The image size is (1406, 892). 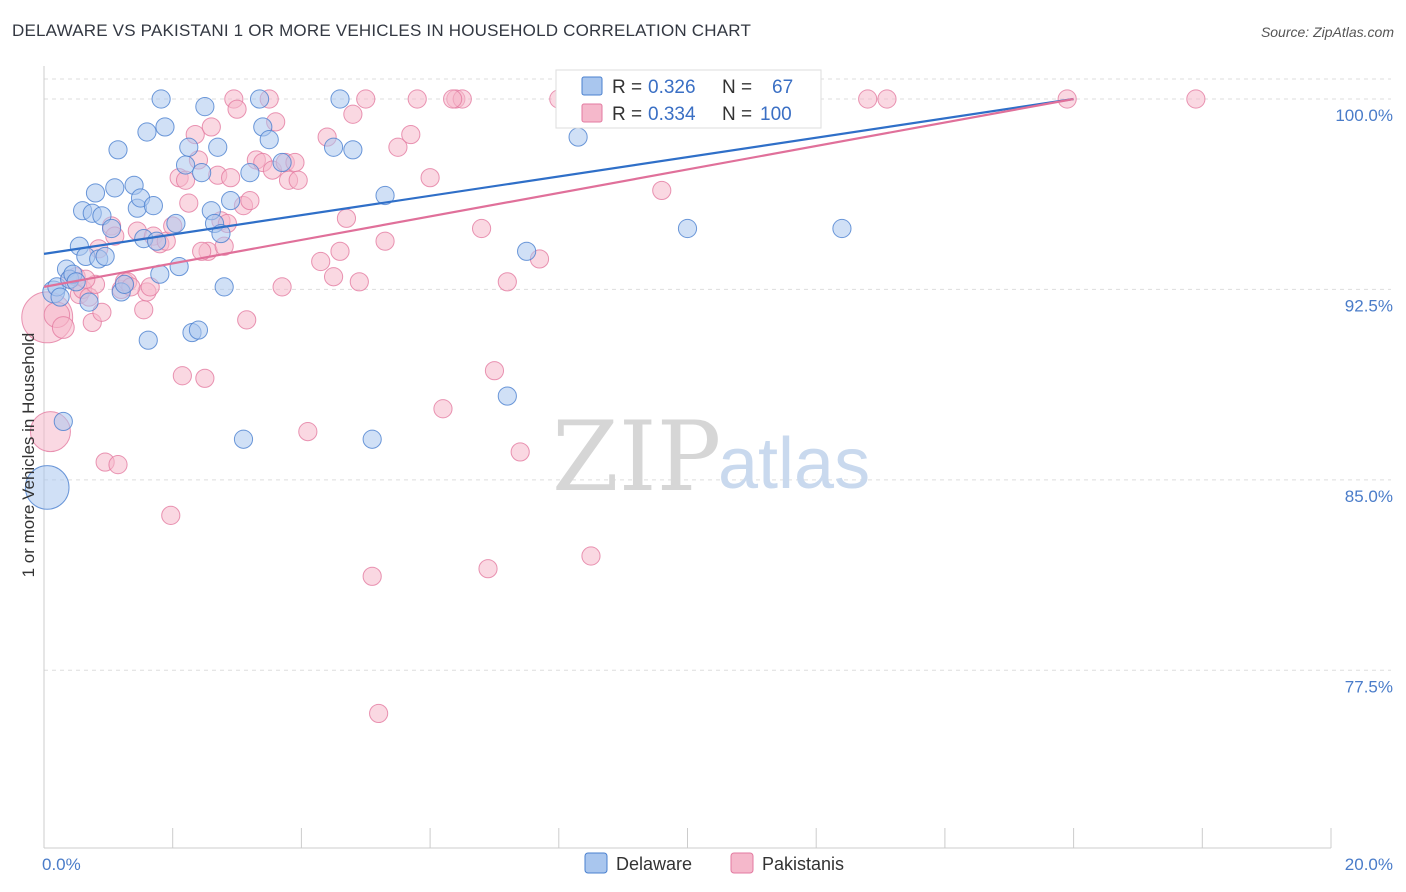 What do you see at coordinates (654, 864) in the screenshot?
I see `bottom-legend-delaware: Delaware` at bounding box center [654, 864].